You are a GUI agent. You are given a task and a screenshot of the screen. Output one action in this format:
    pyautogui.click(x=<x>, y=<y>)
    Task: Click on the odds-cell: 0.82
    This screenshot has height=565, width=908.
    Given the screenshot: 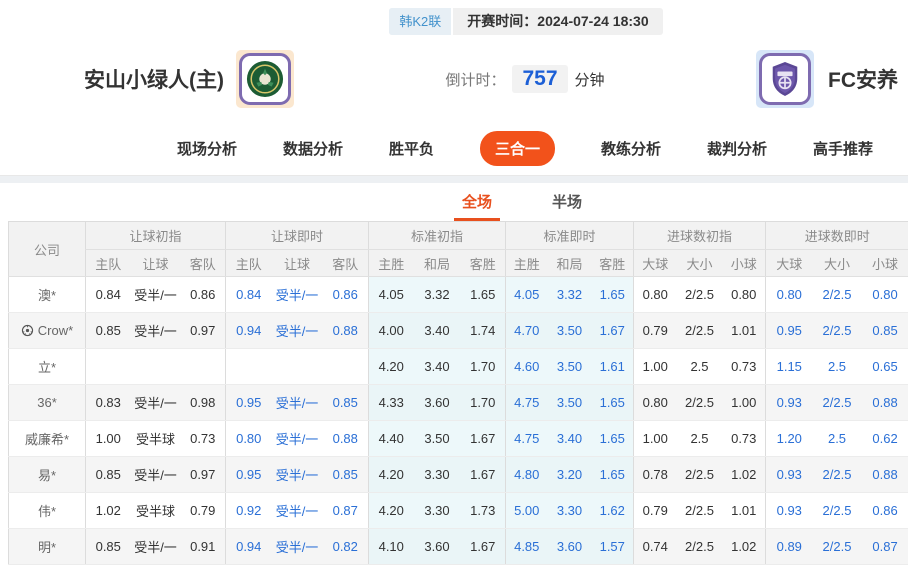 What is the action you would take?
    pyautogui.click(x=346, y=547)
    